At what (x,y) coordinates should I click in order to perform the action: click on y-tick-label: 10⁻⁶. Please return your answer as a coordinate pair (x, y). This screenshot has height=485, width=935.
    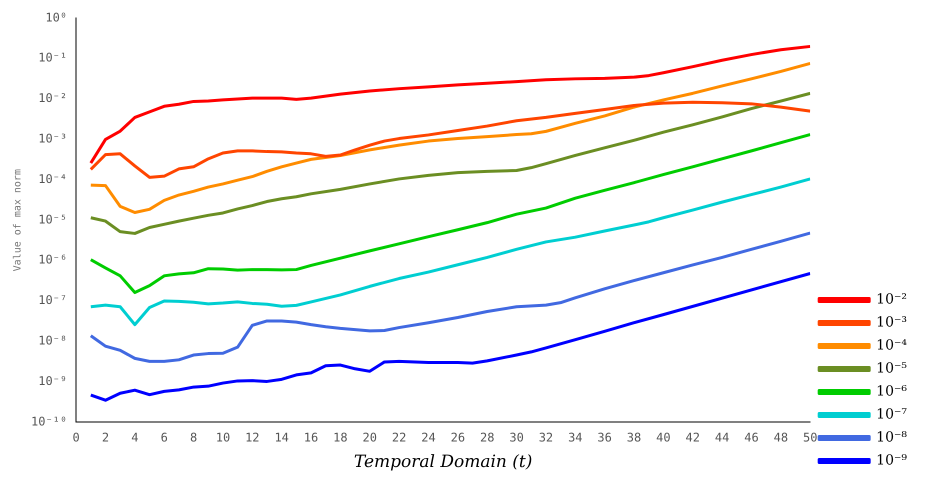
    Looking at the image, I should click on (53, 259).